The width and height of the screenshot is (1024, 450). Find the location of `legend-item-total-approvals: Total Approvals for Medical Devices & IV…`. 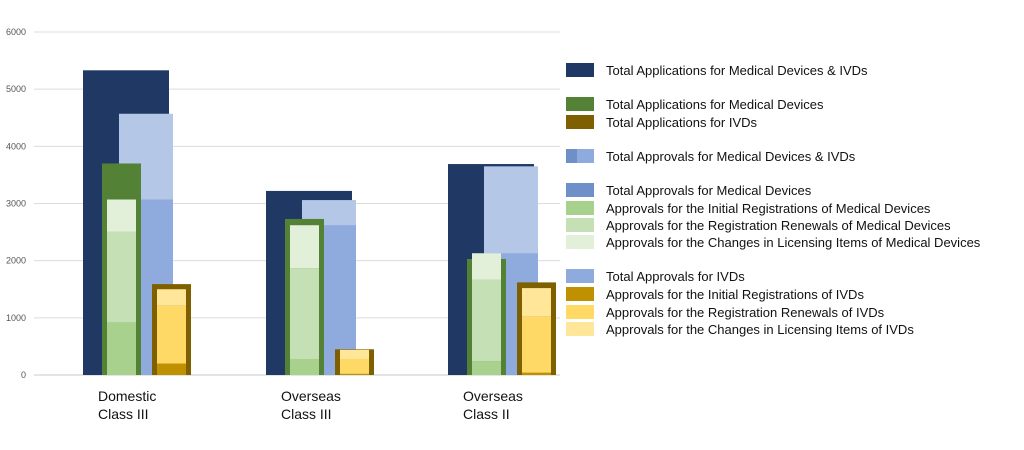

legend-item-total-approvals: Total Approvals for Medical Devices & IV… is located at coordinates (710, 156).